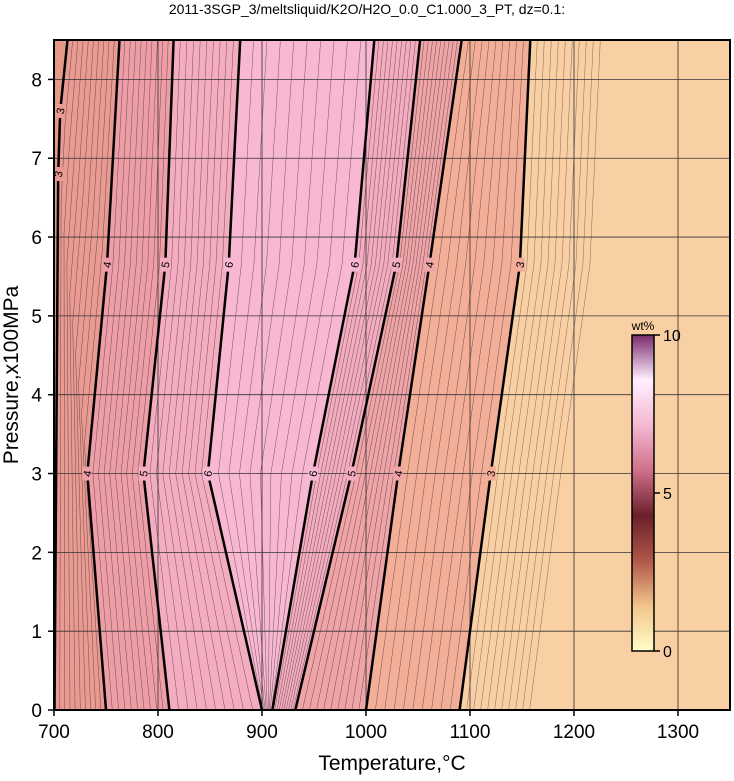  What do you see at coordinates (36, 317) in the screenshot?
I see `y-tick-label: 5` at bounding box center [36, 317].